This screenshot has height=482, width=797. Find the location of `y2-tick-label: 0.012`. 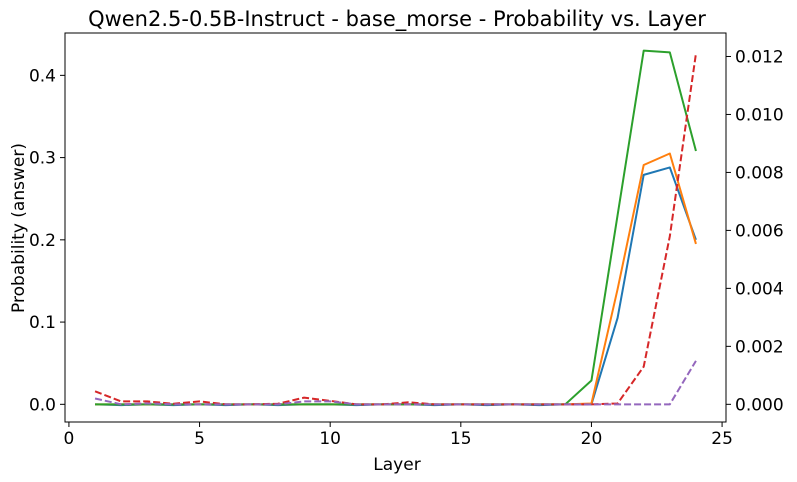

y2-tick-label: 0.012 is located at coordinates (759, 57).